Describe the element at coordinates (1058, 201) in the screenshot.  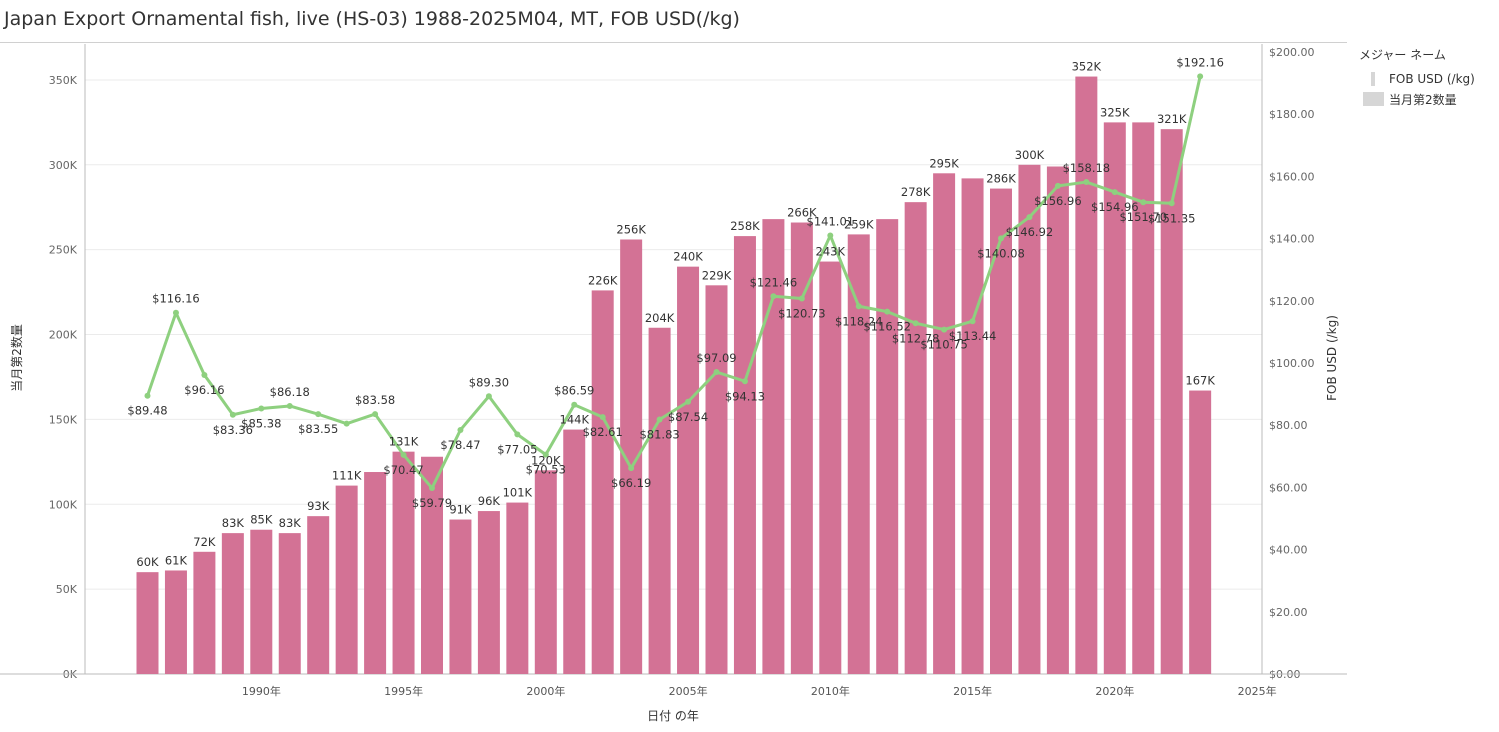
I see `fob-value-label: $156.96` at that location.